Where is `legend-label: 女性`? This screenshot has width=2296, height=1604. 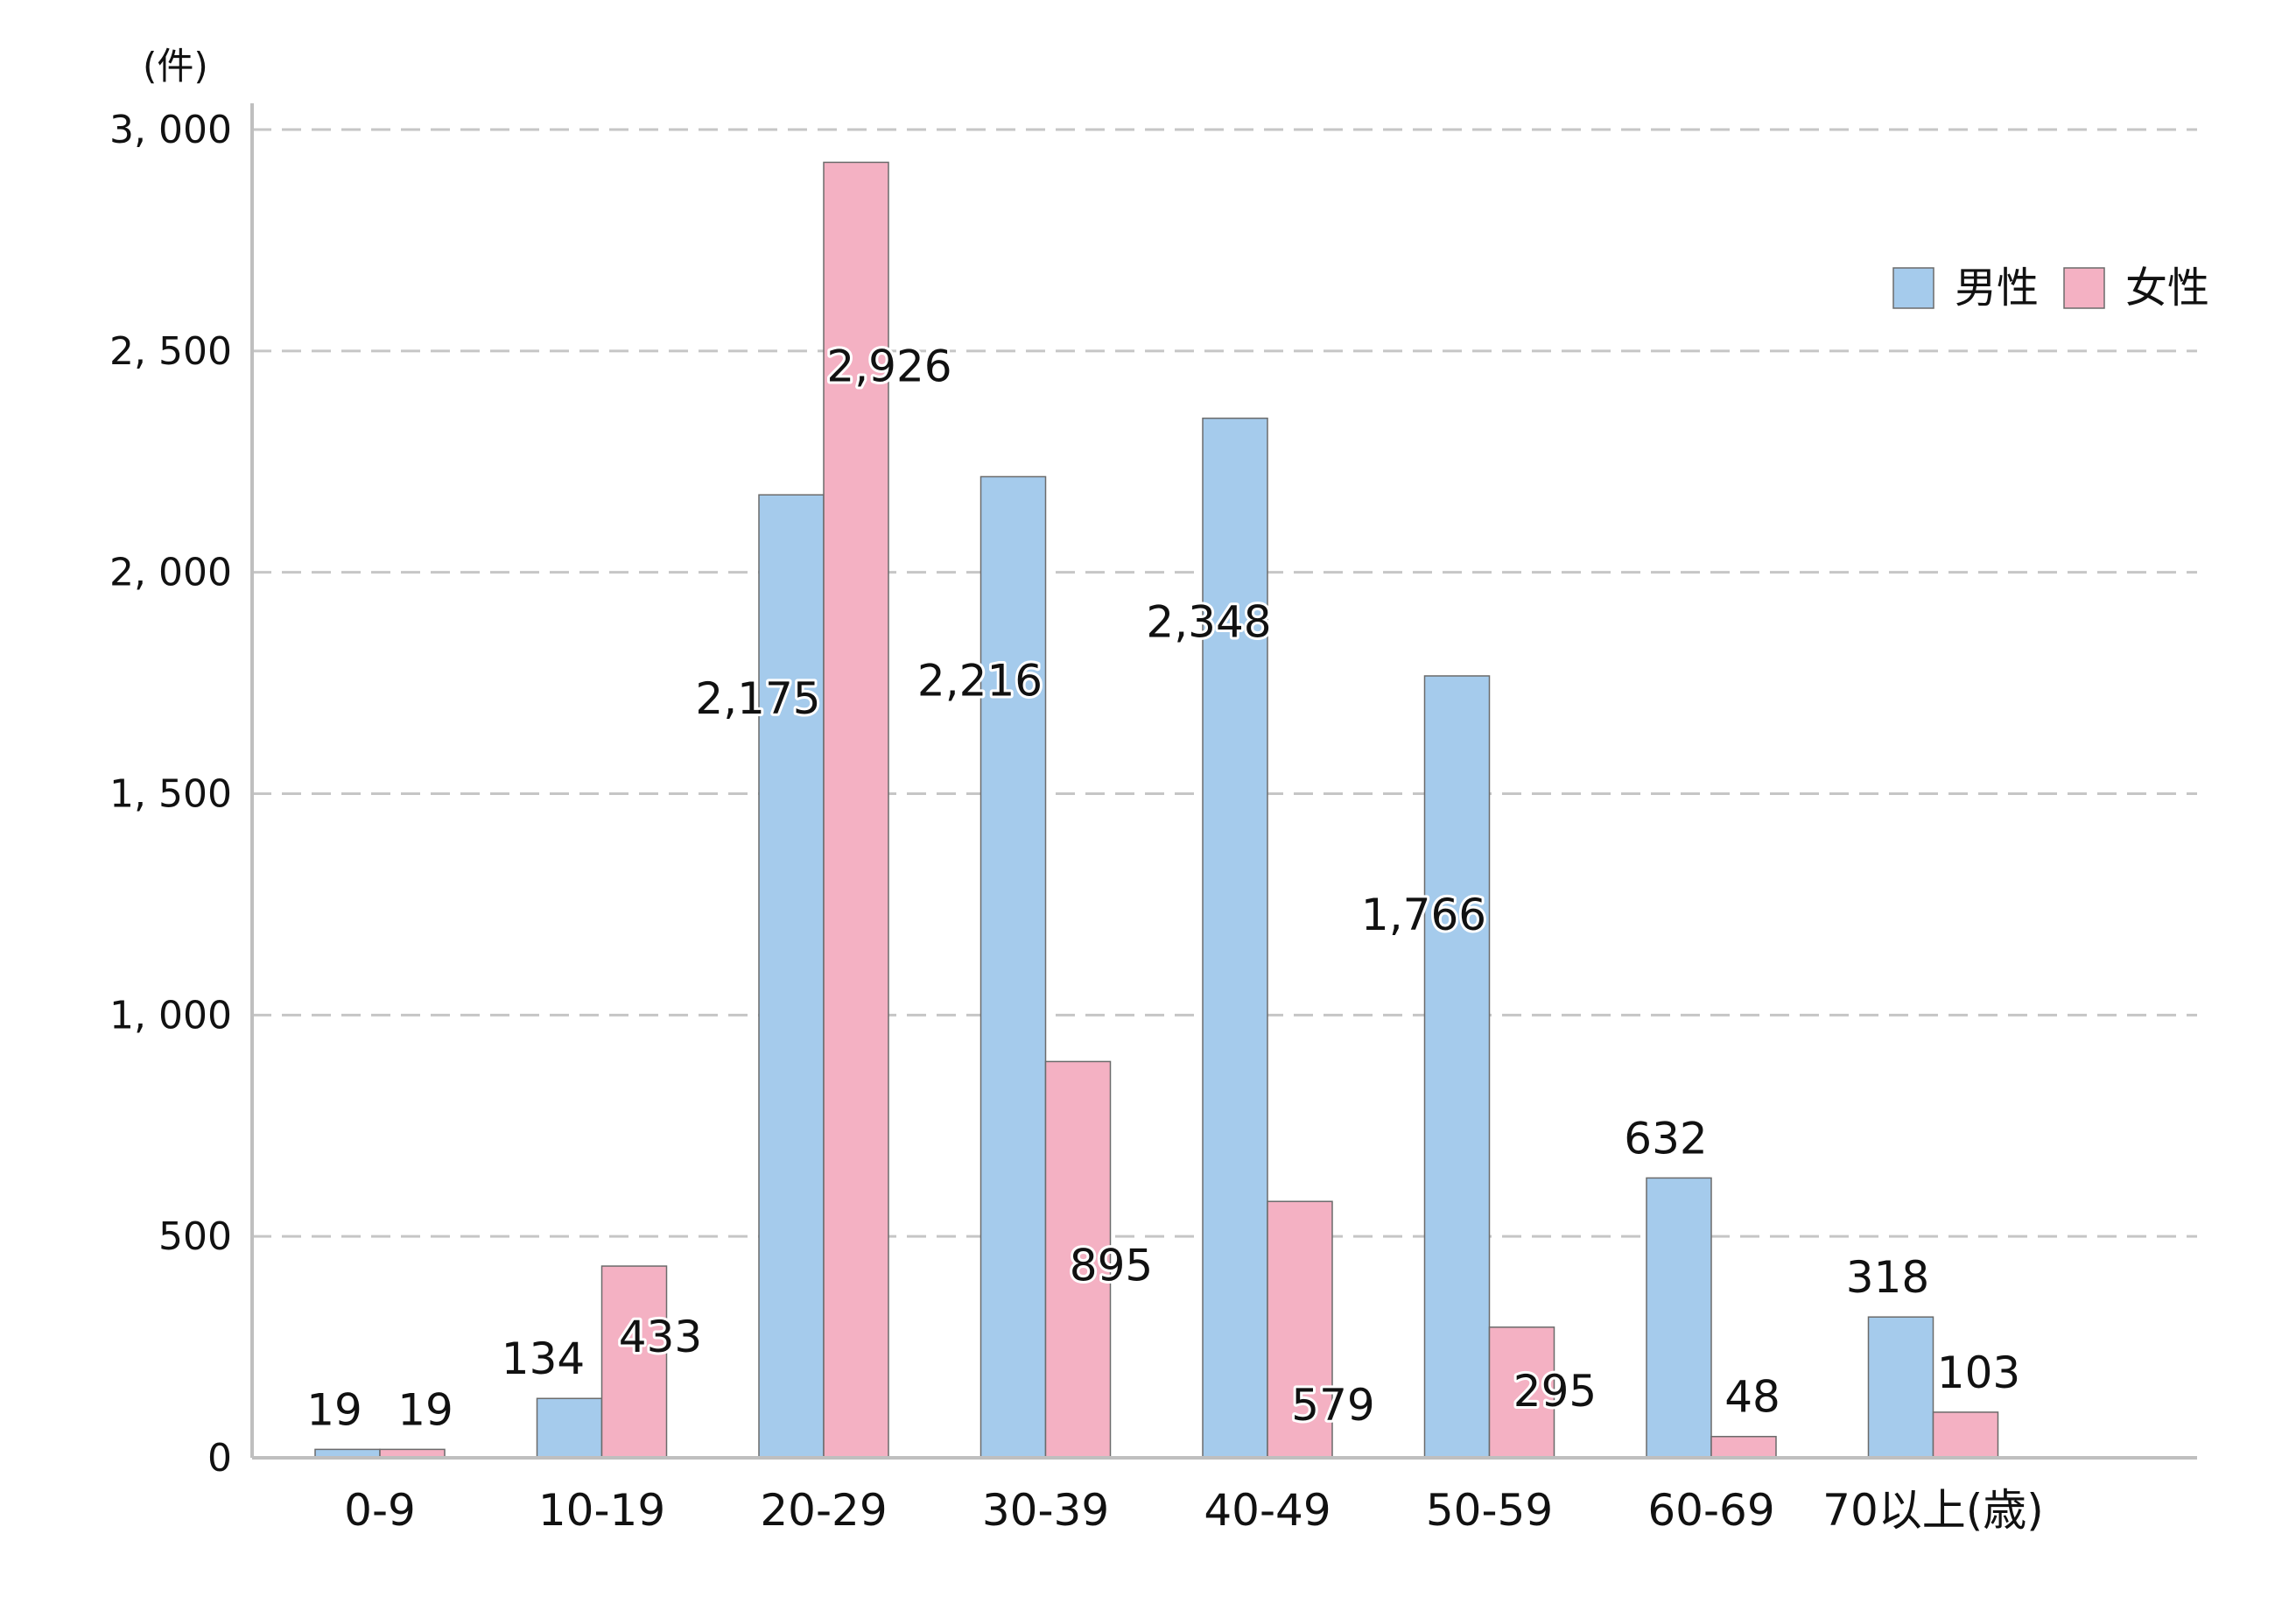 legend-label: 女性 is located at coordinates (2167, 288).